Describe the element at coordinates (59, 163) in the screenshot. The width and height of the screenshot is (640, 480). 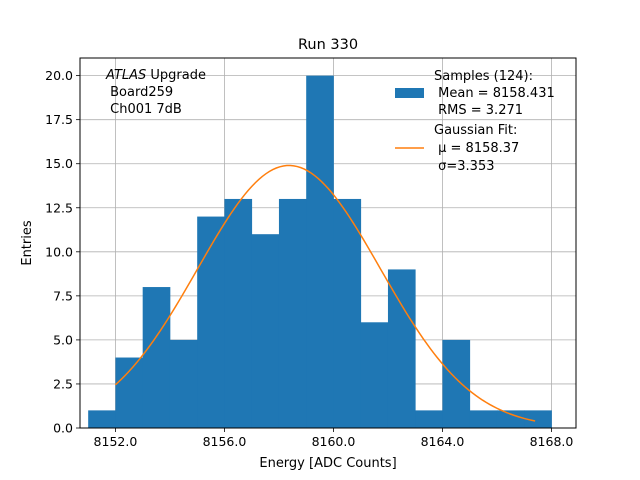
I see `y-tick-label: 15.0` at that location.